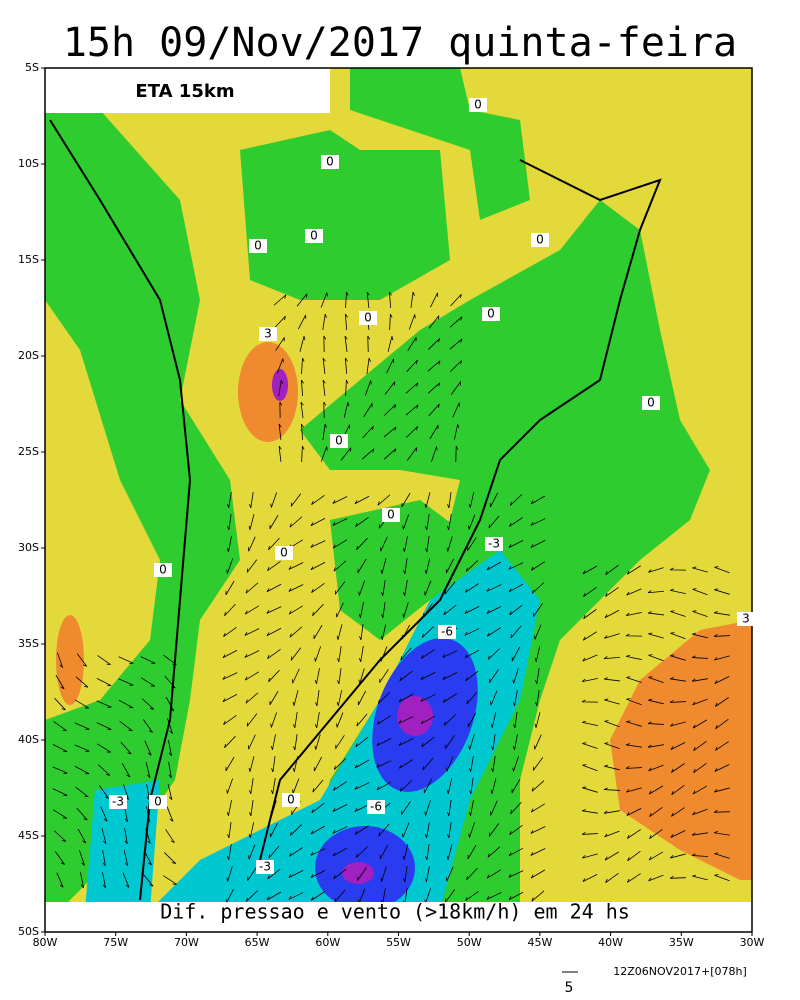 This screenshot has width=800, height=1000. Describe the element at coordinates (28, 643) in the screenshot. I see `lat-label: 35S` at that location.